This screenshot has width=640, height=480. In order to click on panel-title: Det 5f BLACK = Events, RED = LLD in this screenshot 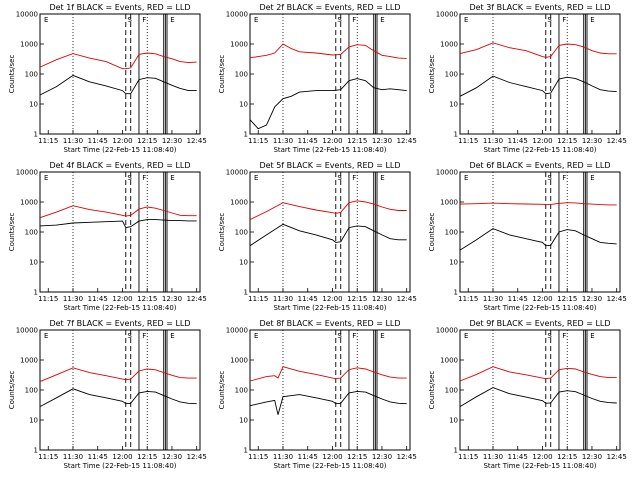, I will do `click(329, 165)`.